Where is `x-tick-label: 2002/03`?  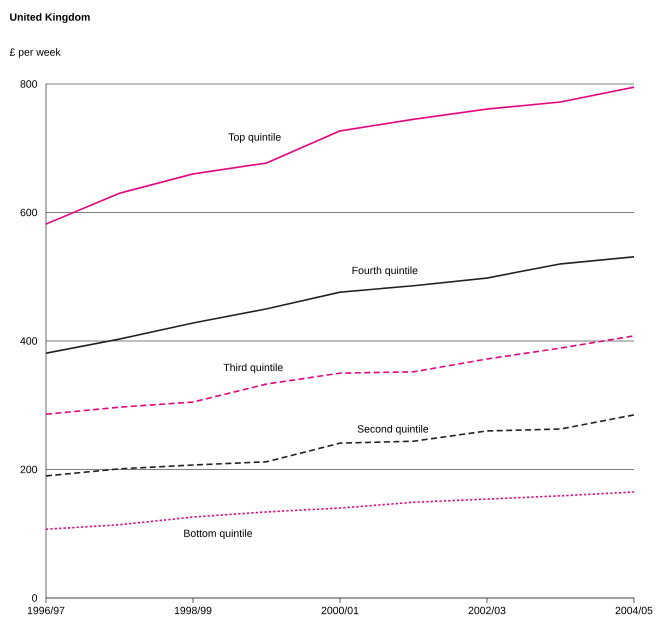
x-tick-label: 2002/03 is located at coordinates (487, 610).